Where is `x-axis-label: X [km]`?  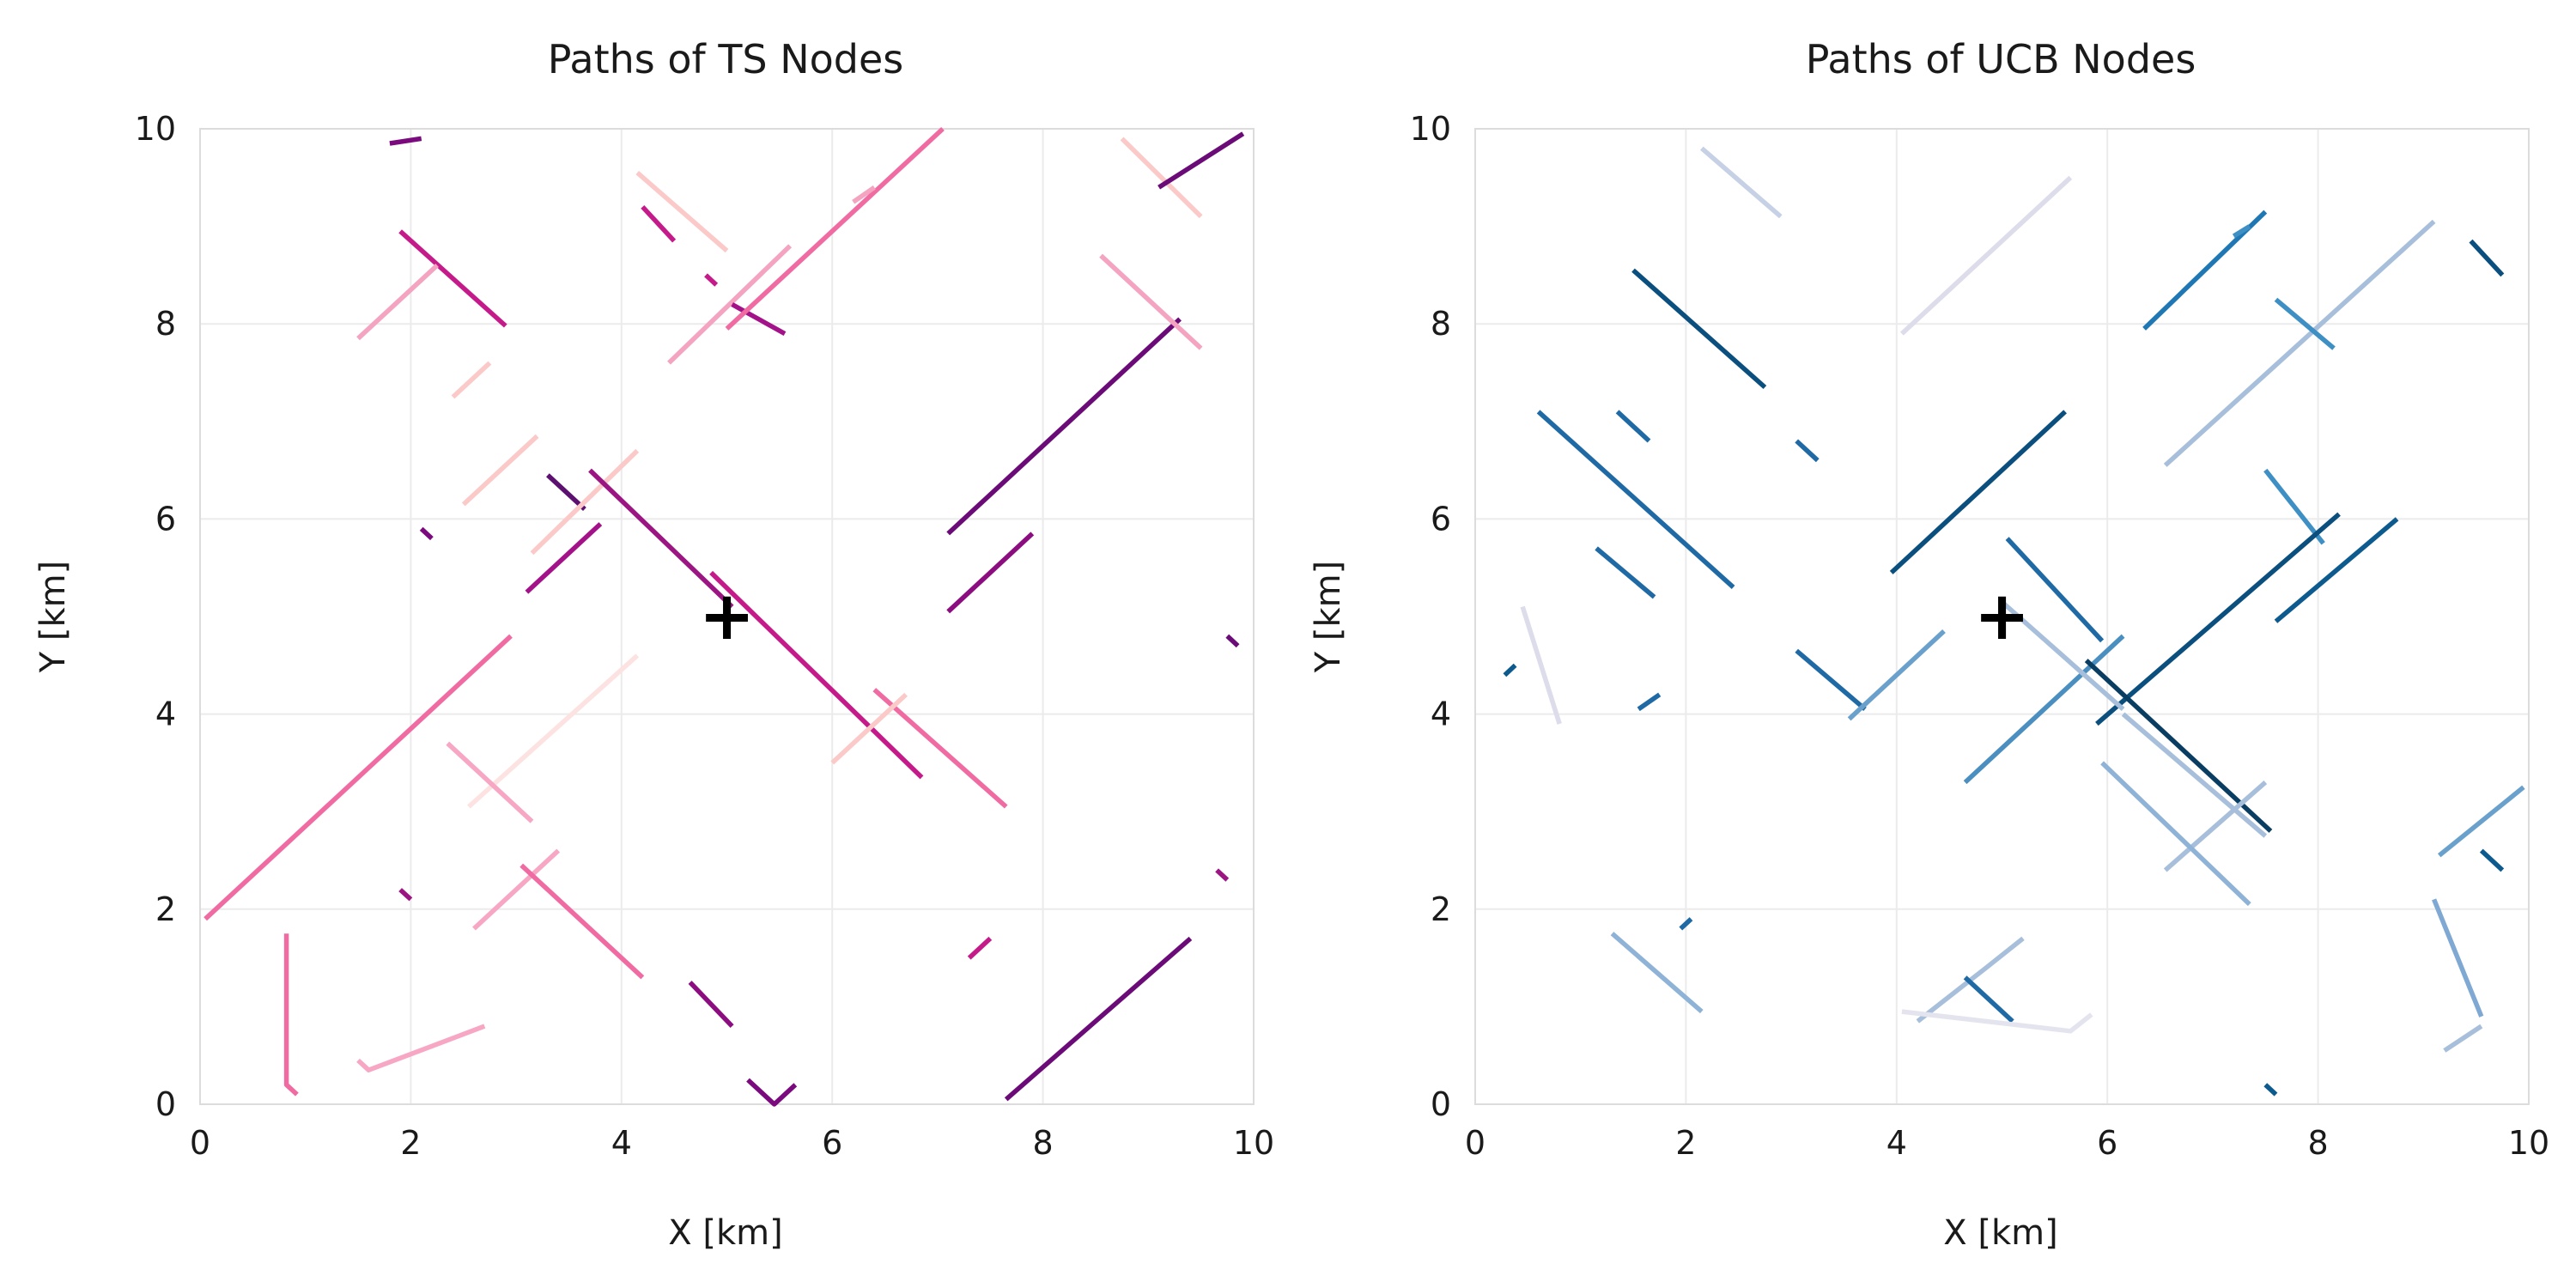 x-axis-label: X [km] is located at coordinates (725, 1233).